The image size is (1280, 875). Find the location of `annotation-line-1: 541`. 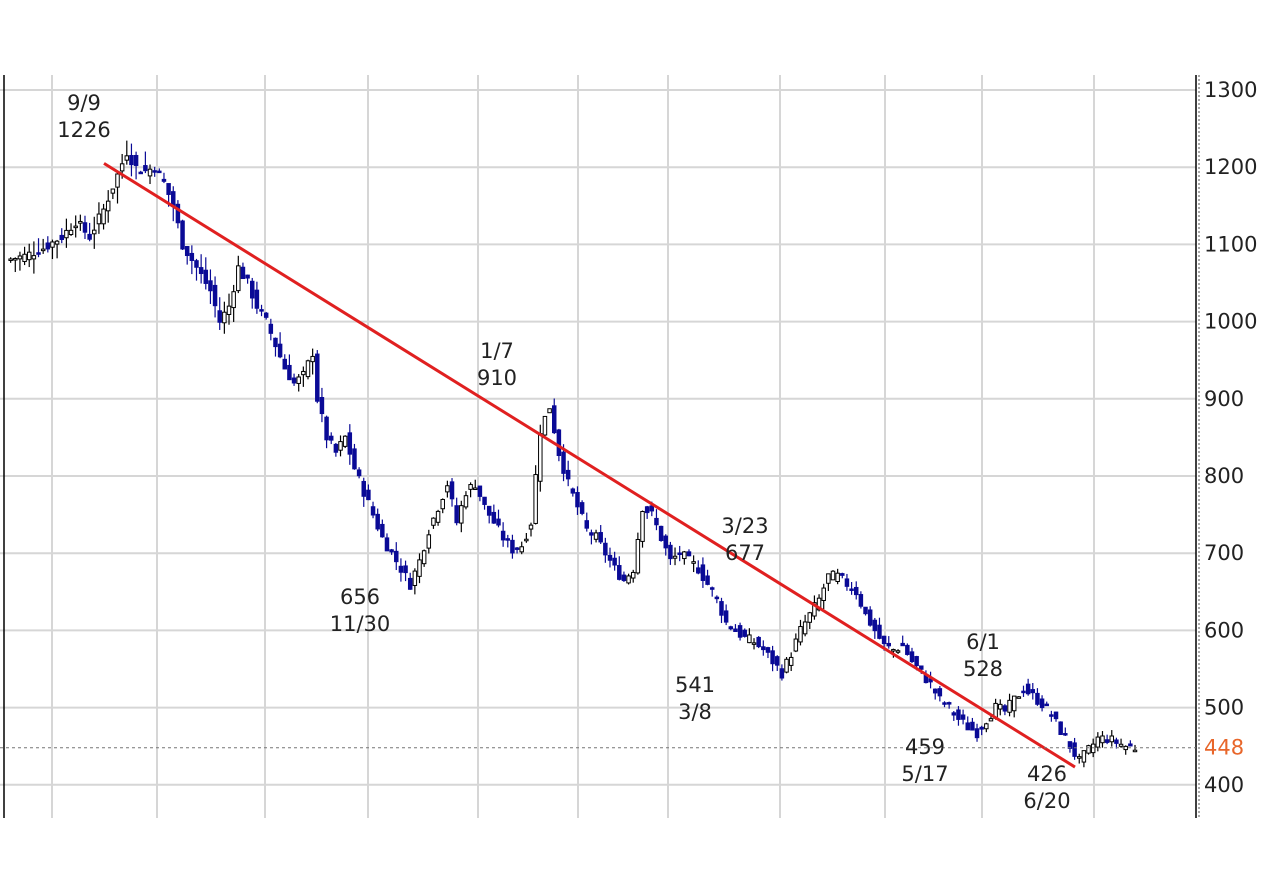

annotation-line-1: 541 is located at coordinates (695, 685).